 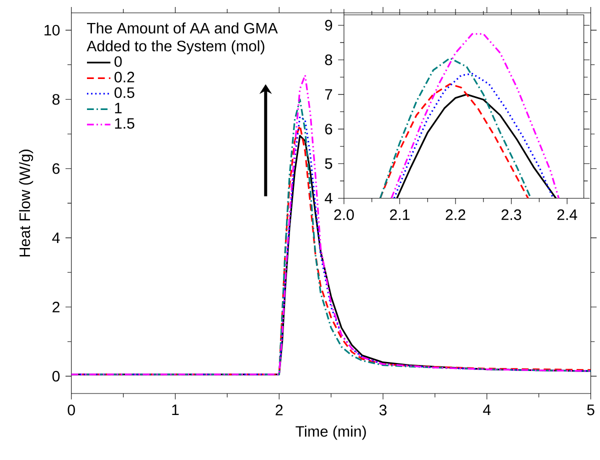 What do you see at coordinates (124, 92) in the screenshot?
I see `legend-label: 0.5` at bounding box center [124, 92].